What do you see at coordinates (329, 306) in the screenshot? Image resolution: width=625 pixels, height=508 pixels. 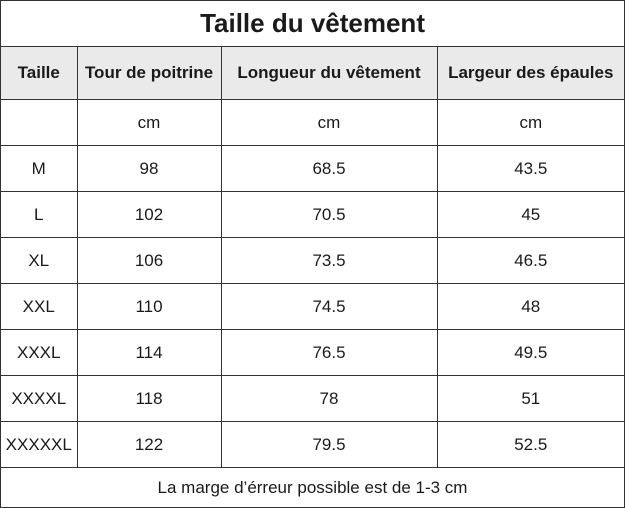 I see `length-cell: 74.5` at bounding box center [329, 306].